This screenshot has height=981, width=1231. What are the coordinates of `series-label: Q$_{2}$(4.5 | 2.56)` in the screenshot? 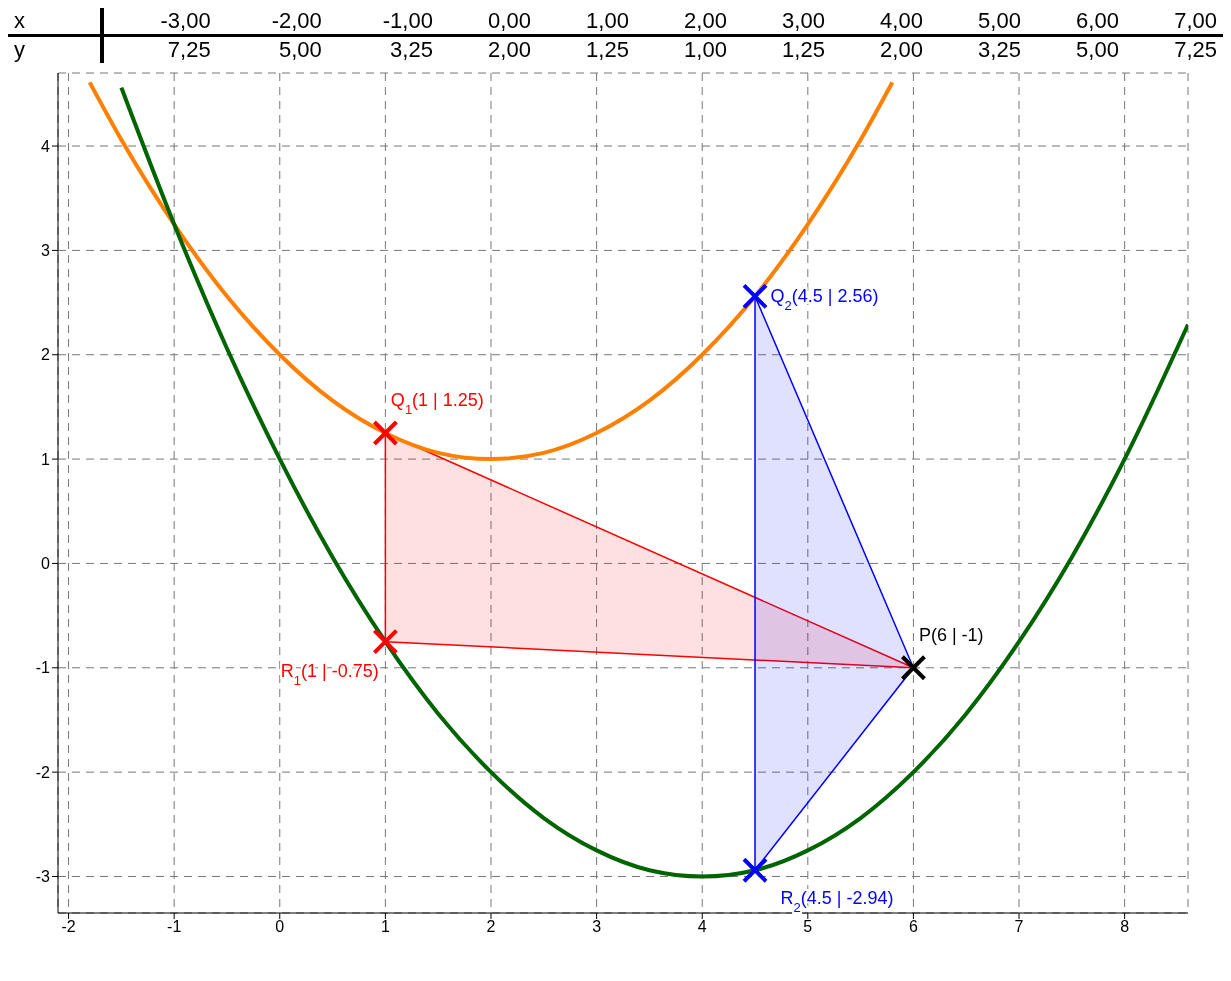 It's located at (824, 299).